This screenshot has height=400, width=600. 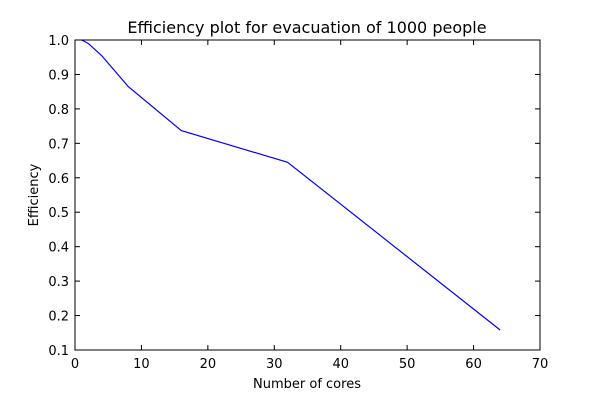 I want to click on x-tick-label: 60, so click(x=473, y=364).